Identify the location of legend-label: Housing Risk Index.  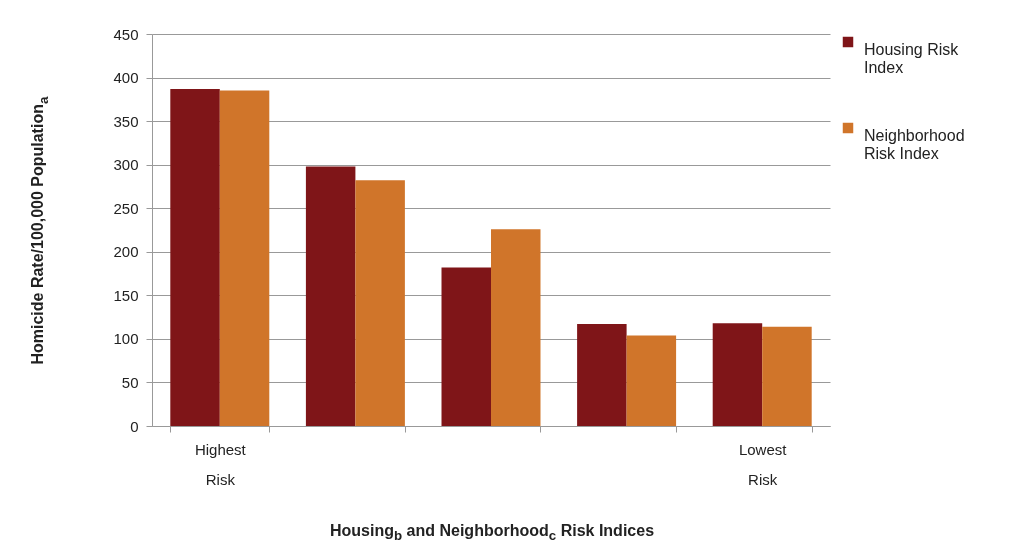
(912, 58).